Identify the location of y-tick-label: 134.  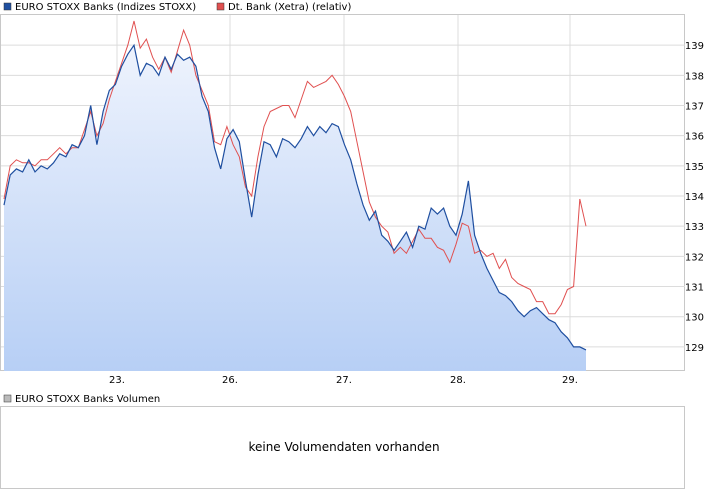
(694, 197).